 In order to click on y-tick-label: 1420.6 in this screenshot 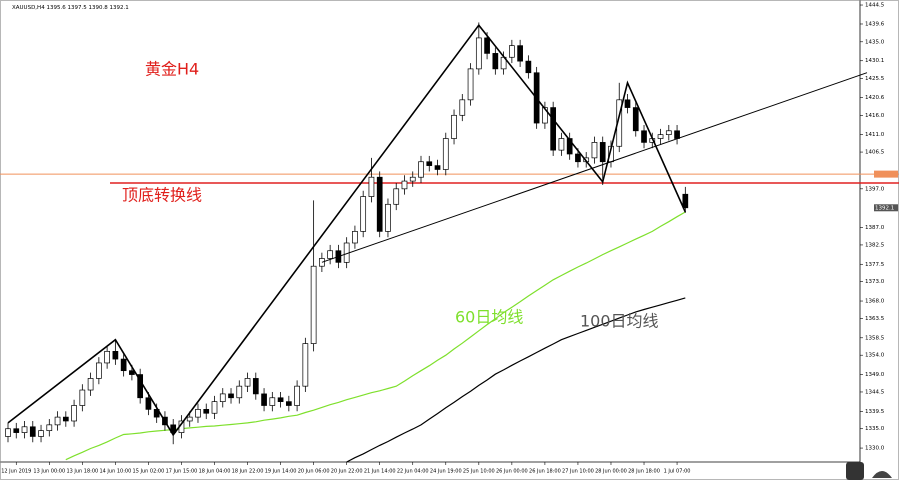, I will do `click(875, 98)`.